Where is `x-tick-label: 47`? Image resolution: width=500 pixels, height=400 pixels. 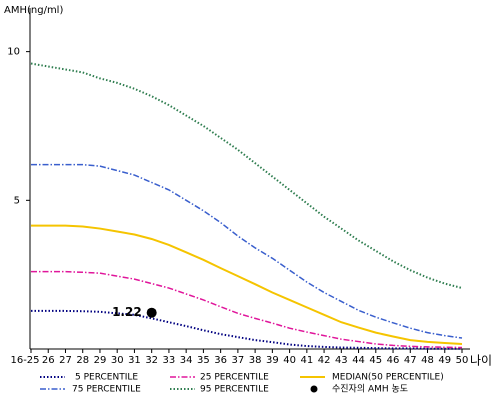 x-tick-label: 47 is located at coordinates (410, 360).